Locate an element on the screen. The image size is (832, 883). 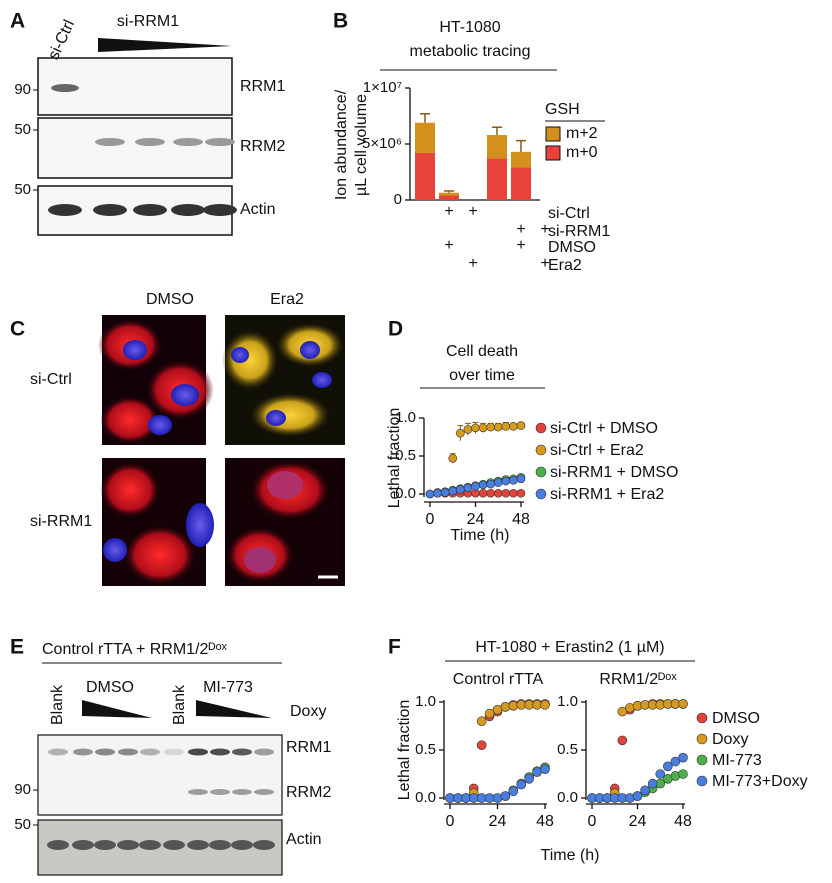
chart-title: metabolic tracing is located at coordinates (470, 51).